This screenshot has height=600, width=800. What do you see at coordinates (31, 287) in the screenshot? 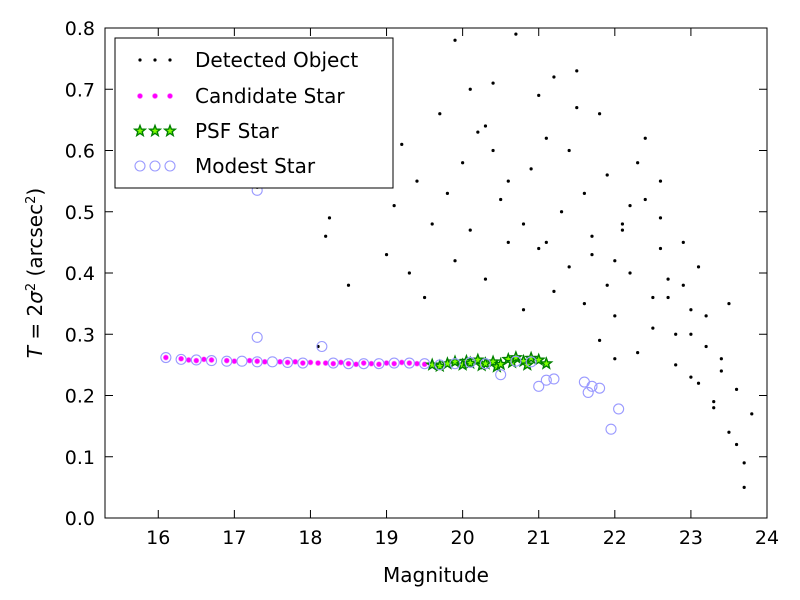
I see `y-label-sq: 2` at bounding box center [31, 287].